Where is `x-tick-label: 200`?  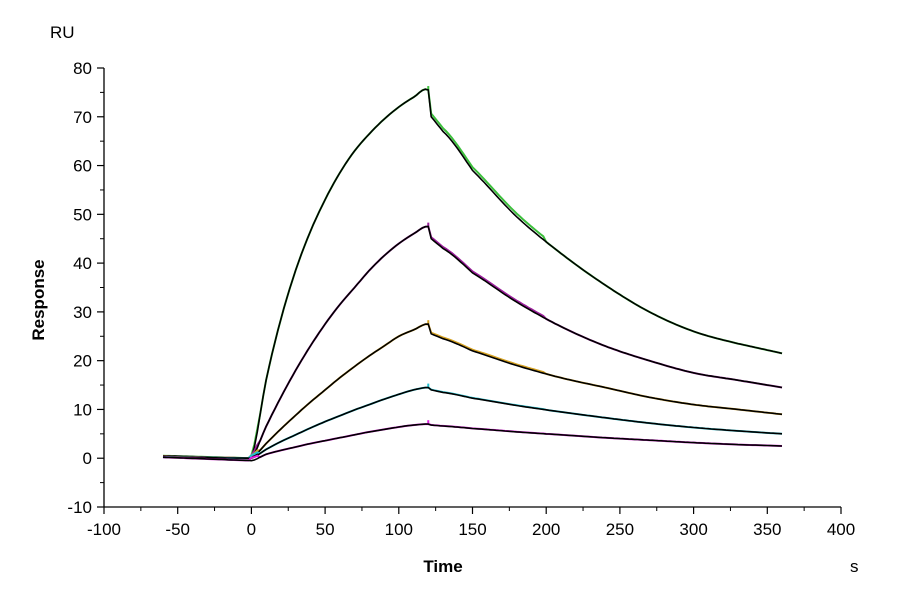 x-tick-label: 200 is located at coordinates (546, 529).